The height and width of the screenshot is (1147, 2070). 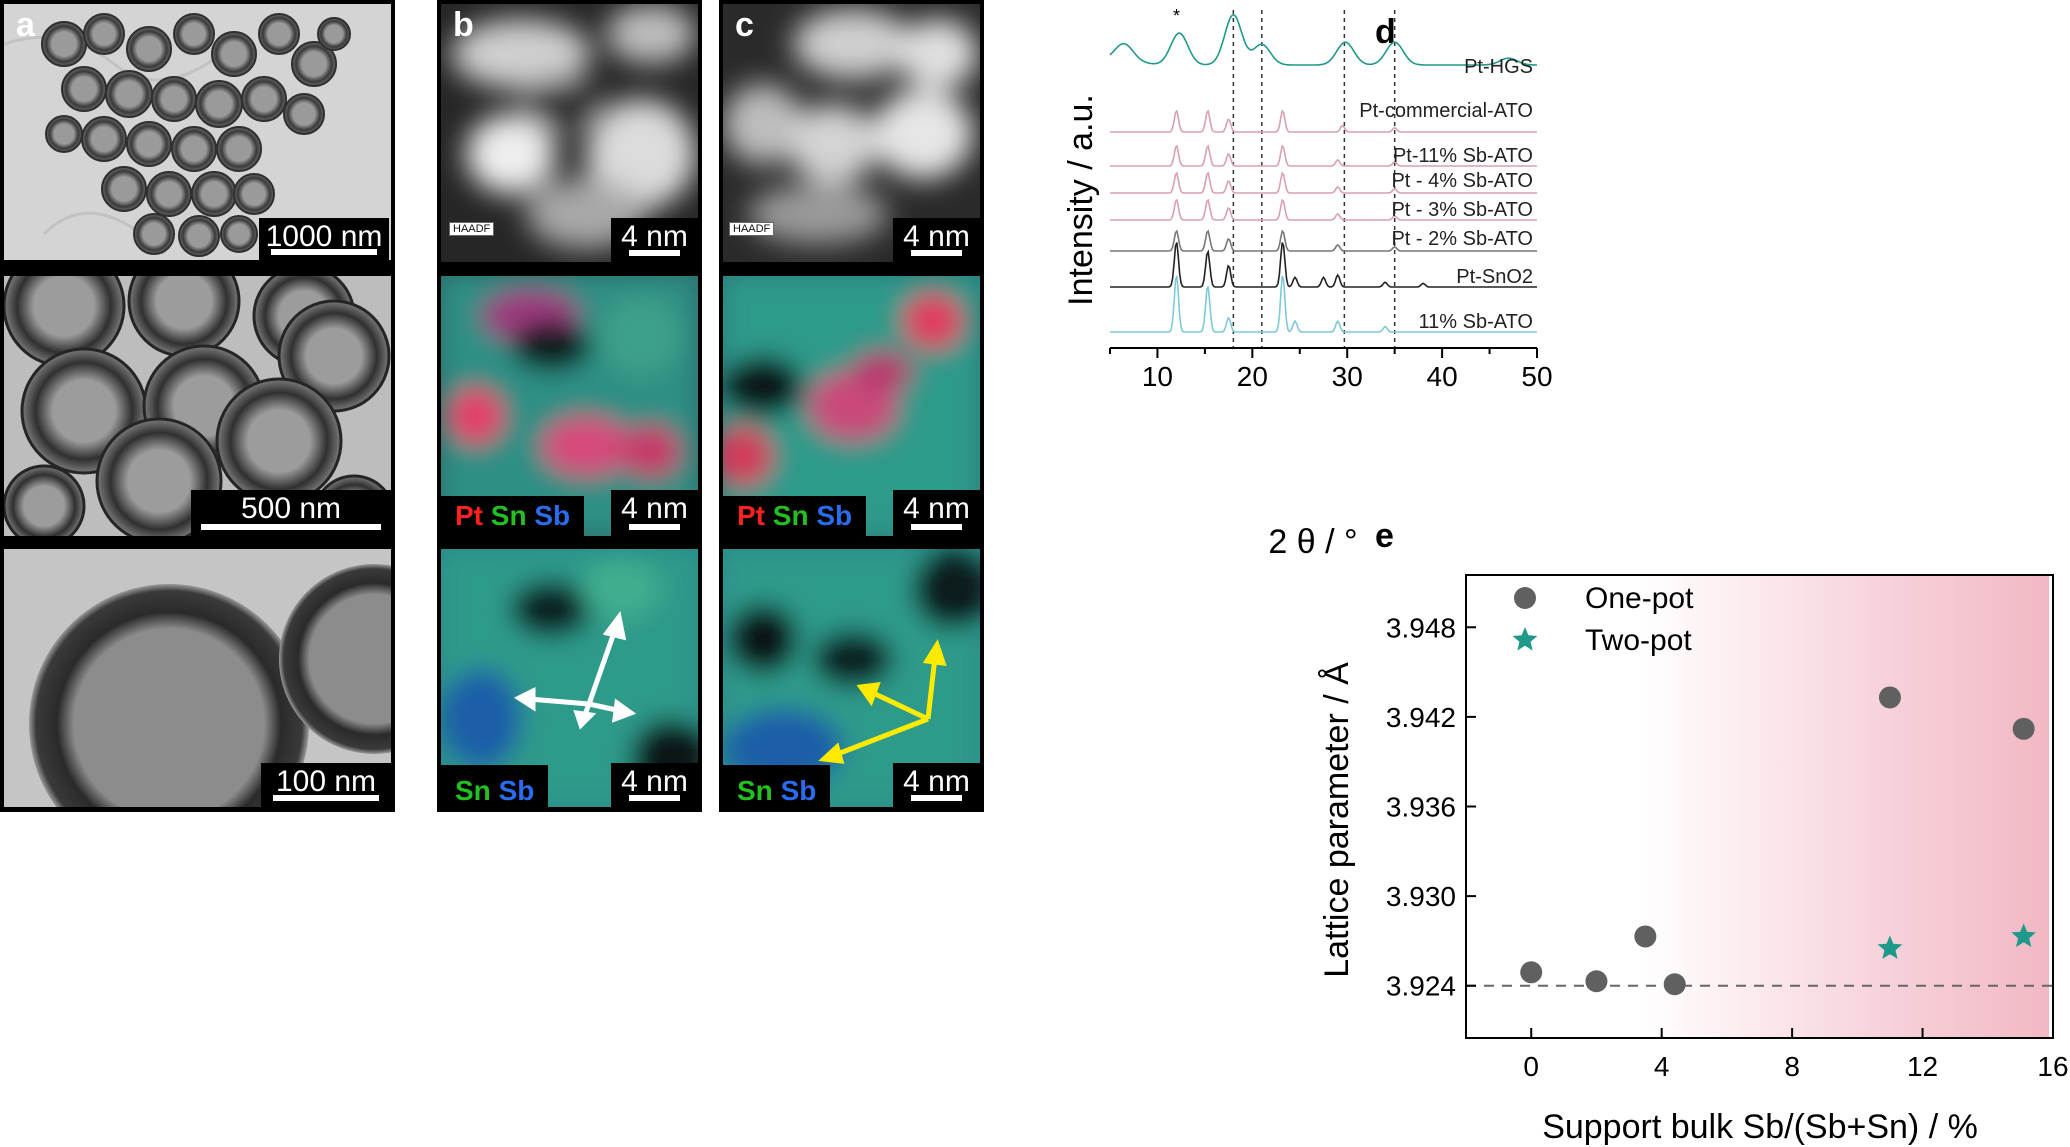 I want to click on scale-bar-b3: 4 nm, so click(x=654, y=785).